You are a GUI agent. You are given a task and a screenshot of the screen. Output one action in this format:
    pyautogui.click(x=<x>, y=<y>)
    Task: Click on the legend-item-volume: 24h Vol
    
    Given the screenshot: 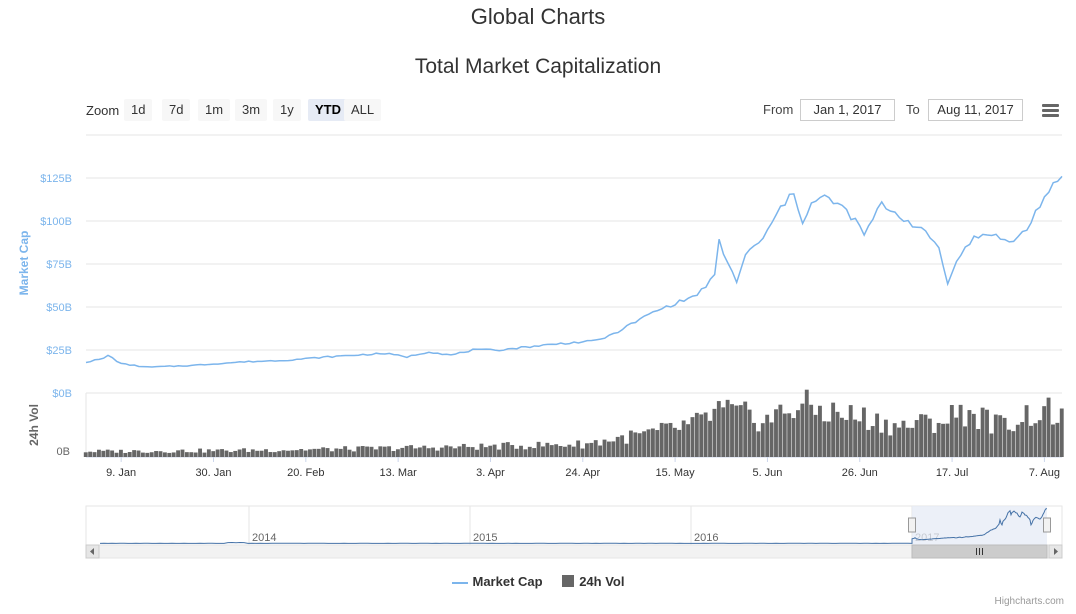 What is the action you would take?
    pyautogui.click(x=593, y=581)
    